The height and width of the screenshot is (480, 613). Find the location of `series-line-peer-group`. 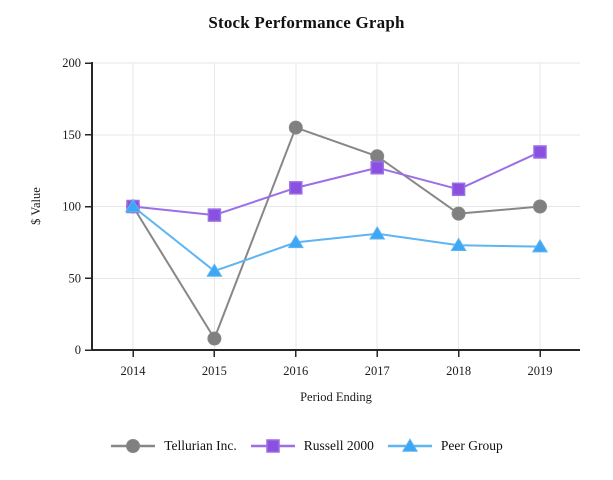

series-line-peer-group is located at coordinates (336, 239).